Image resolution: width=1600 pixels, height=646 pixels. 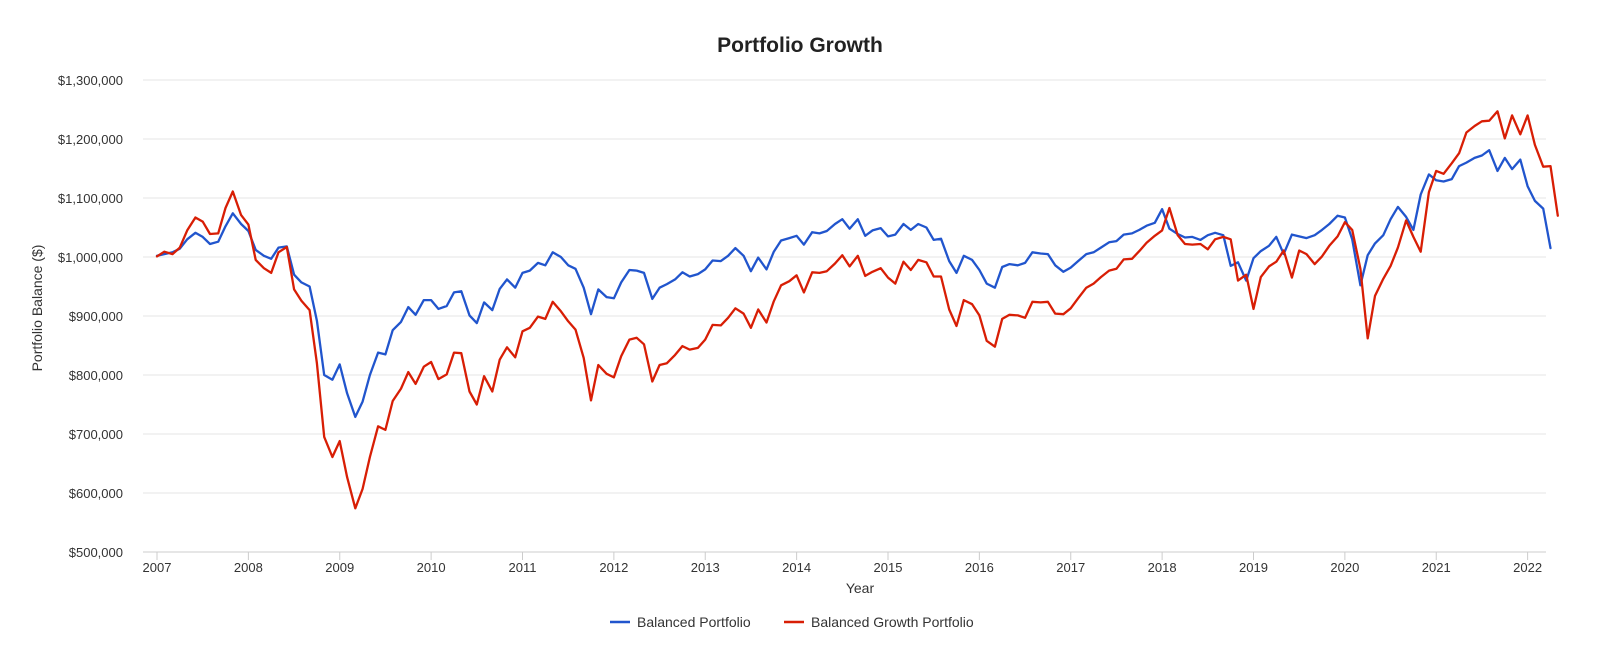 What do you see at coordinates (248, 567) in the screenshot?
I see `x-tick-label: 2008` at bounding box center [248, 567].